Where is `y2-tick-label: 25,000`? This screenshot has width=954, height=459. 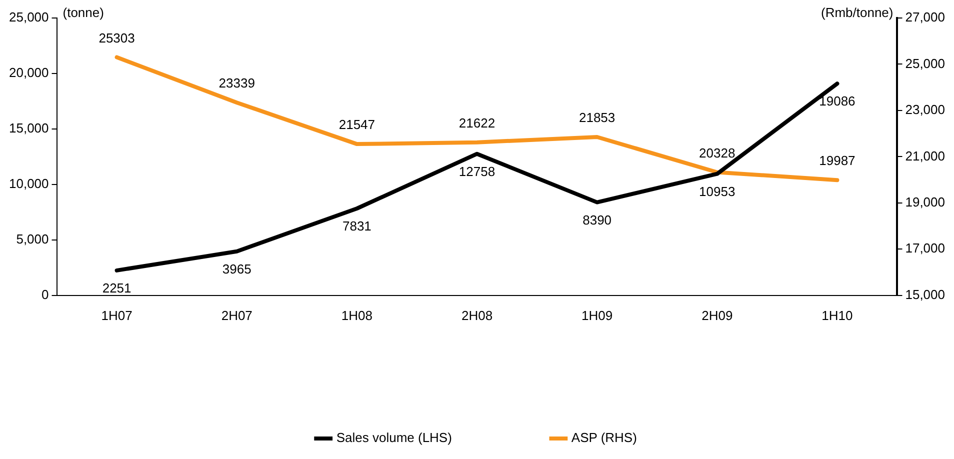
y2-tick-label: 25,000 is located at coordinates (925, 63).